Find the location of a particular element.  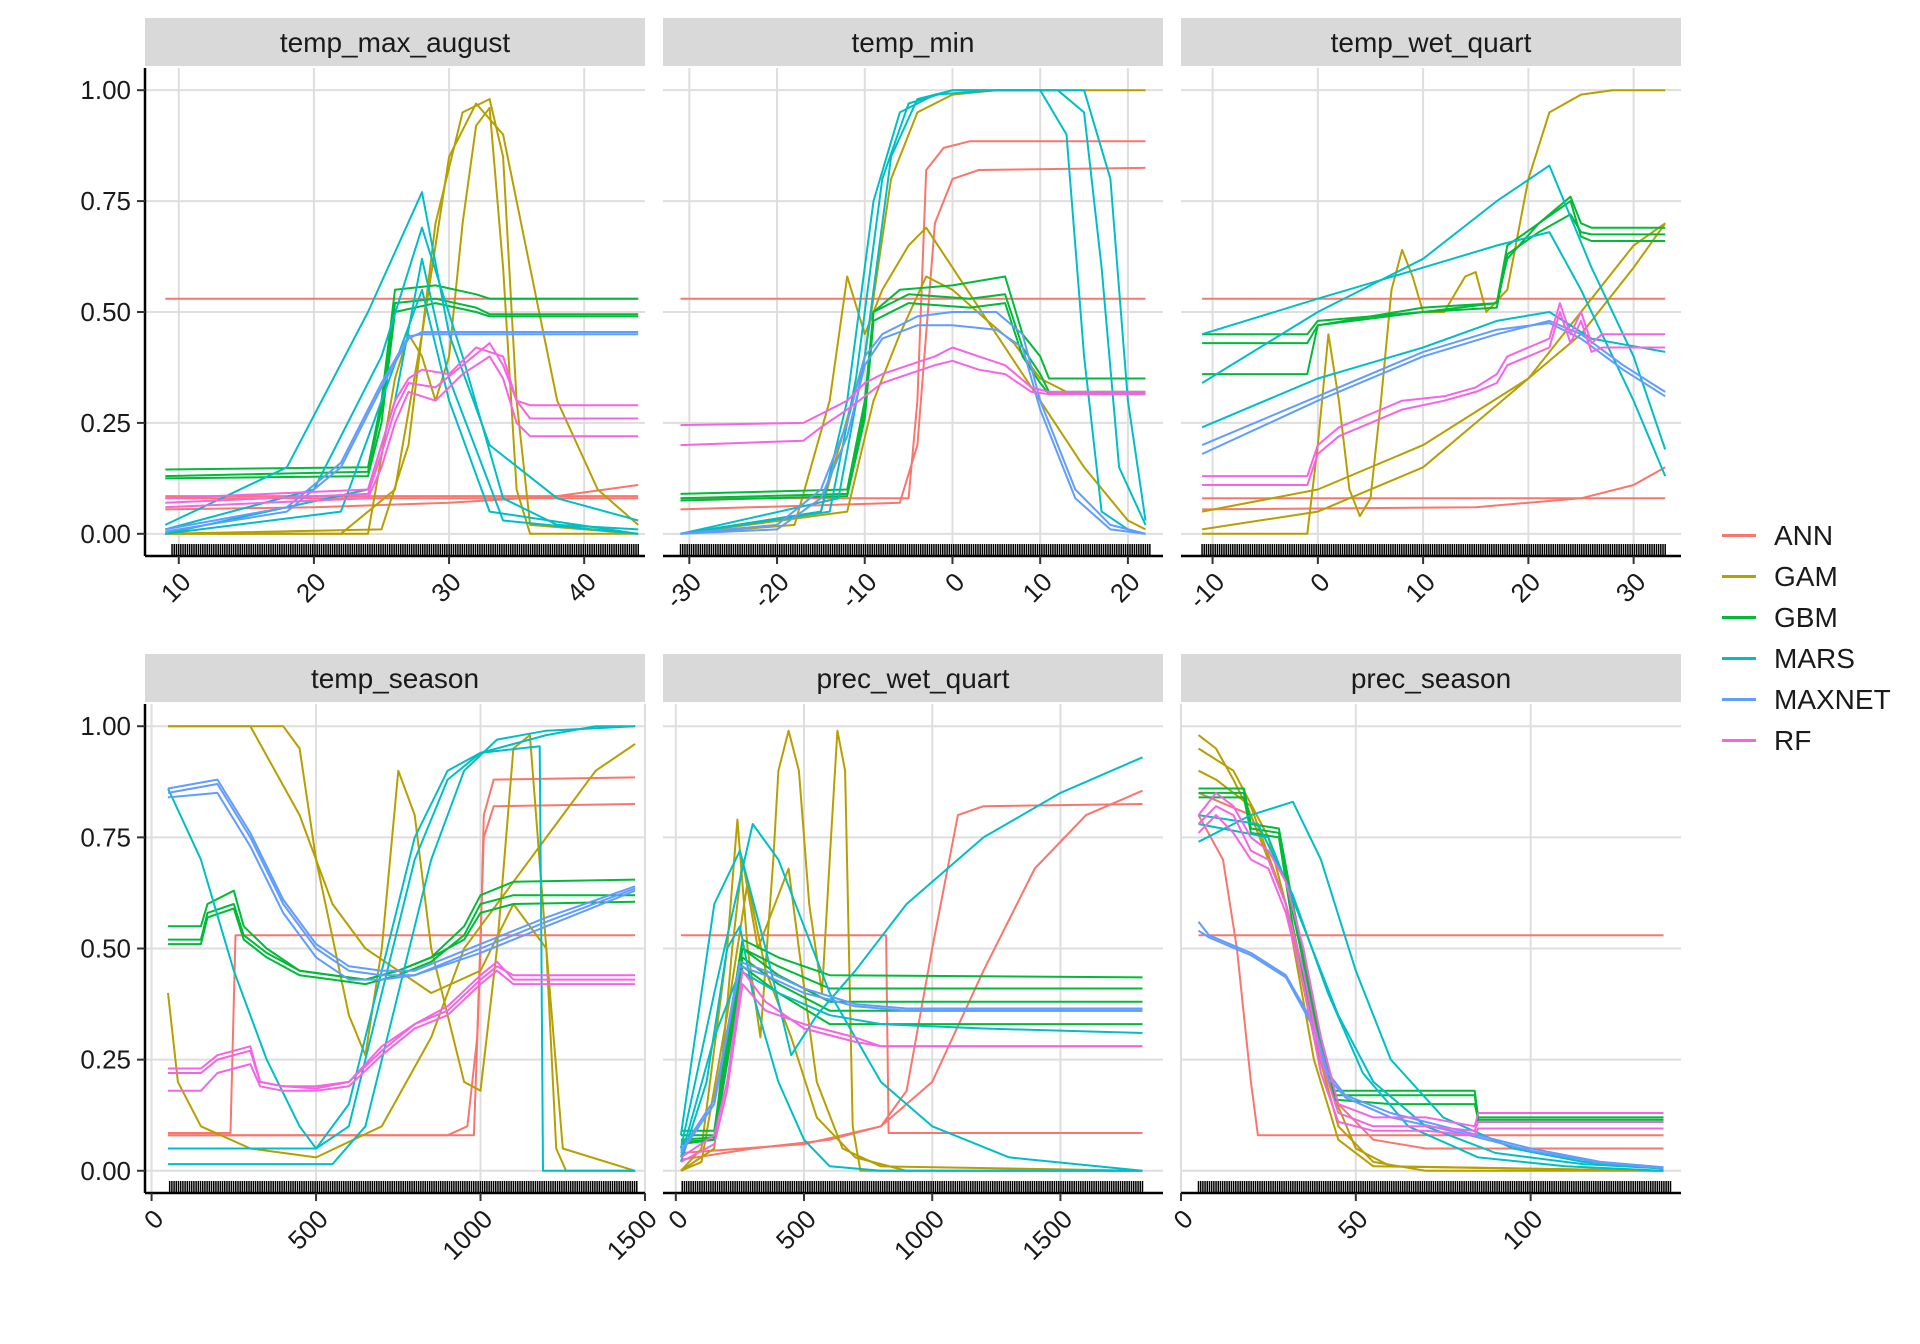

x-tick-label: 50 is located at coordinates (1353, 1225).